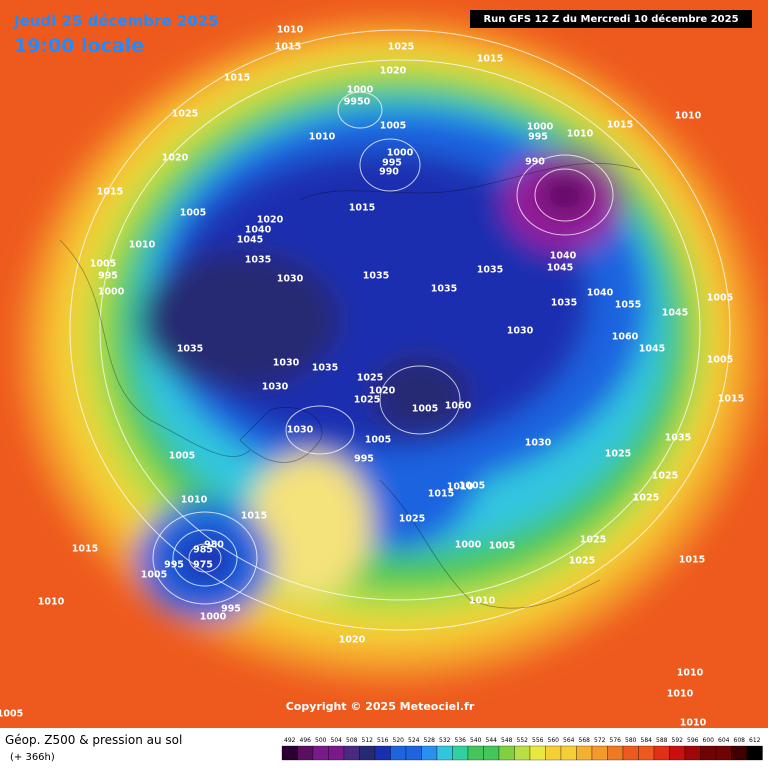 This screenshot has height=768, width=768. What do you see at coordinates (740, 740) in the screenshot?
I see `scale-label: 608` at bounding box center [740, 740].